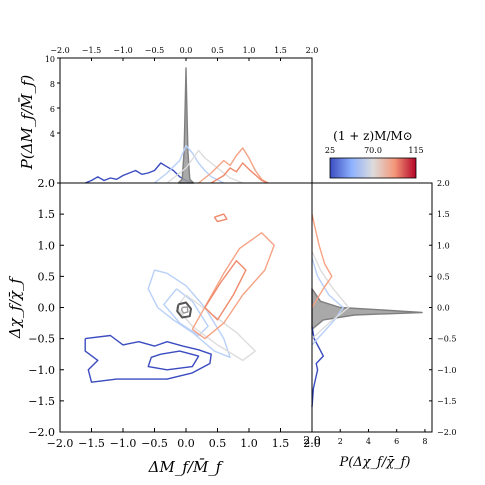  I want to click on top-marginal-ylabel: P(ΔM_f/M̄_f), so click(27, 123).